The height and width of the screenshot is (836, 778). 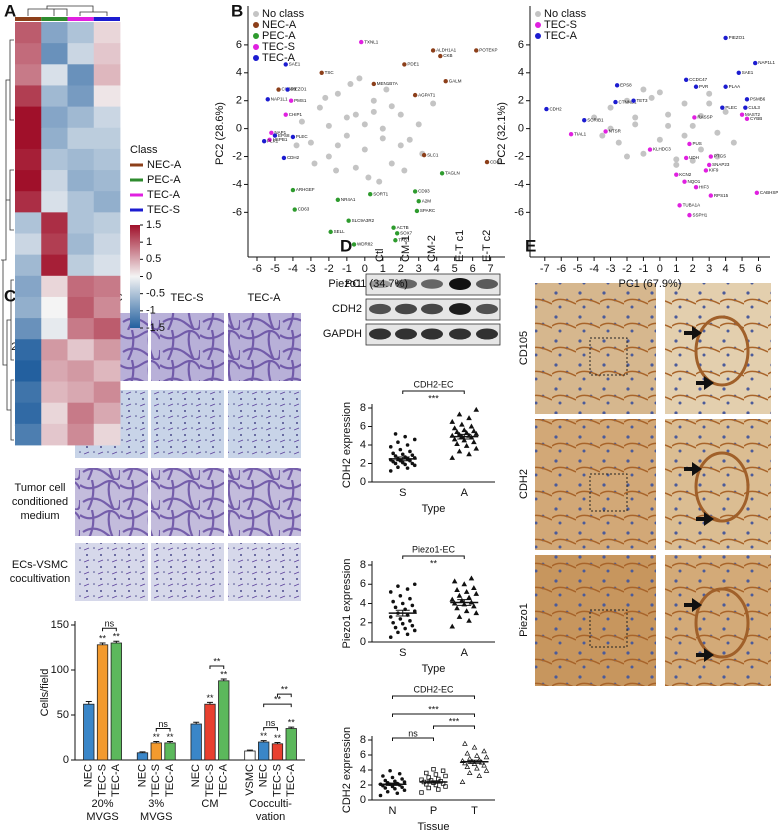 I want to click on point-label: NQO1, so click(x=694, y=181).